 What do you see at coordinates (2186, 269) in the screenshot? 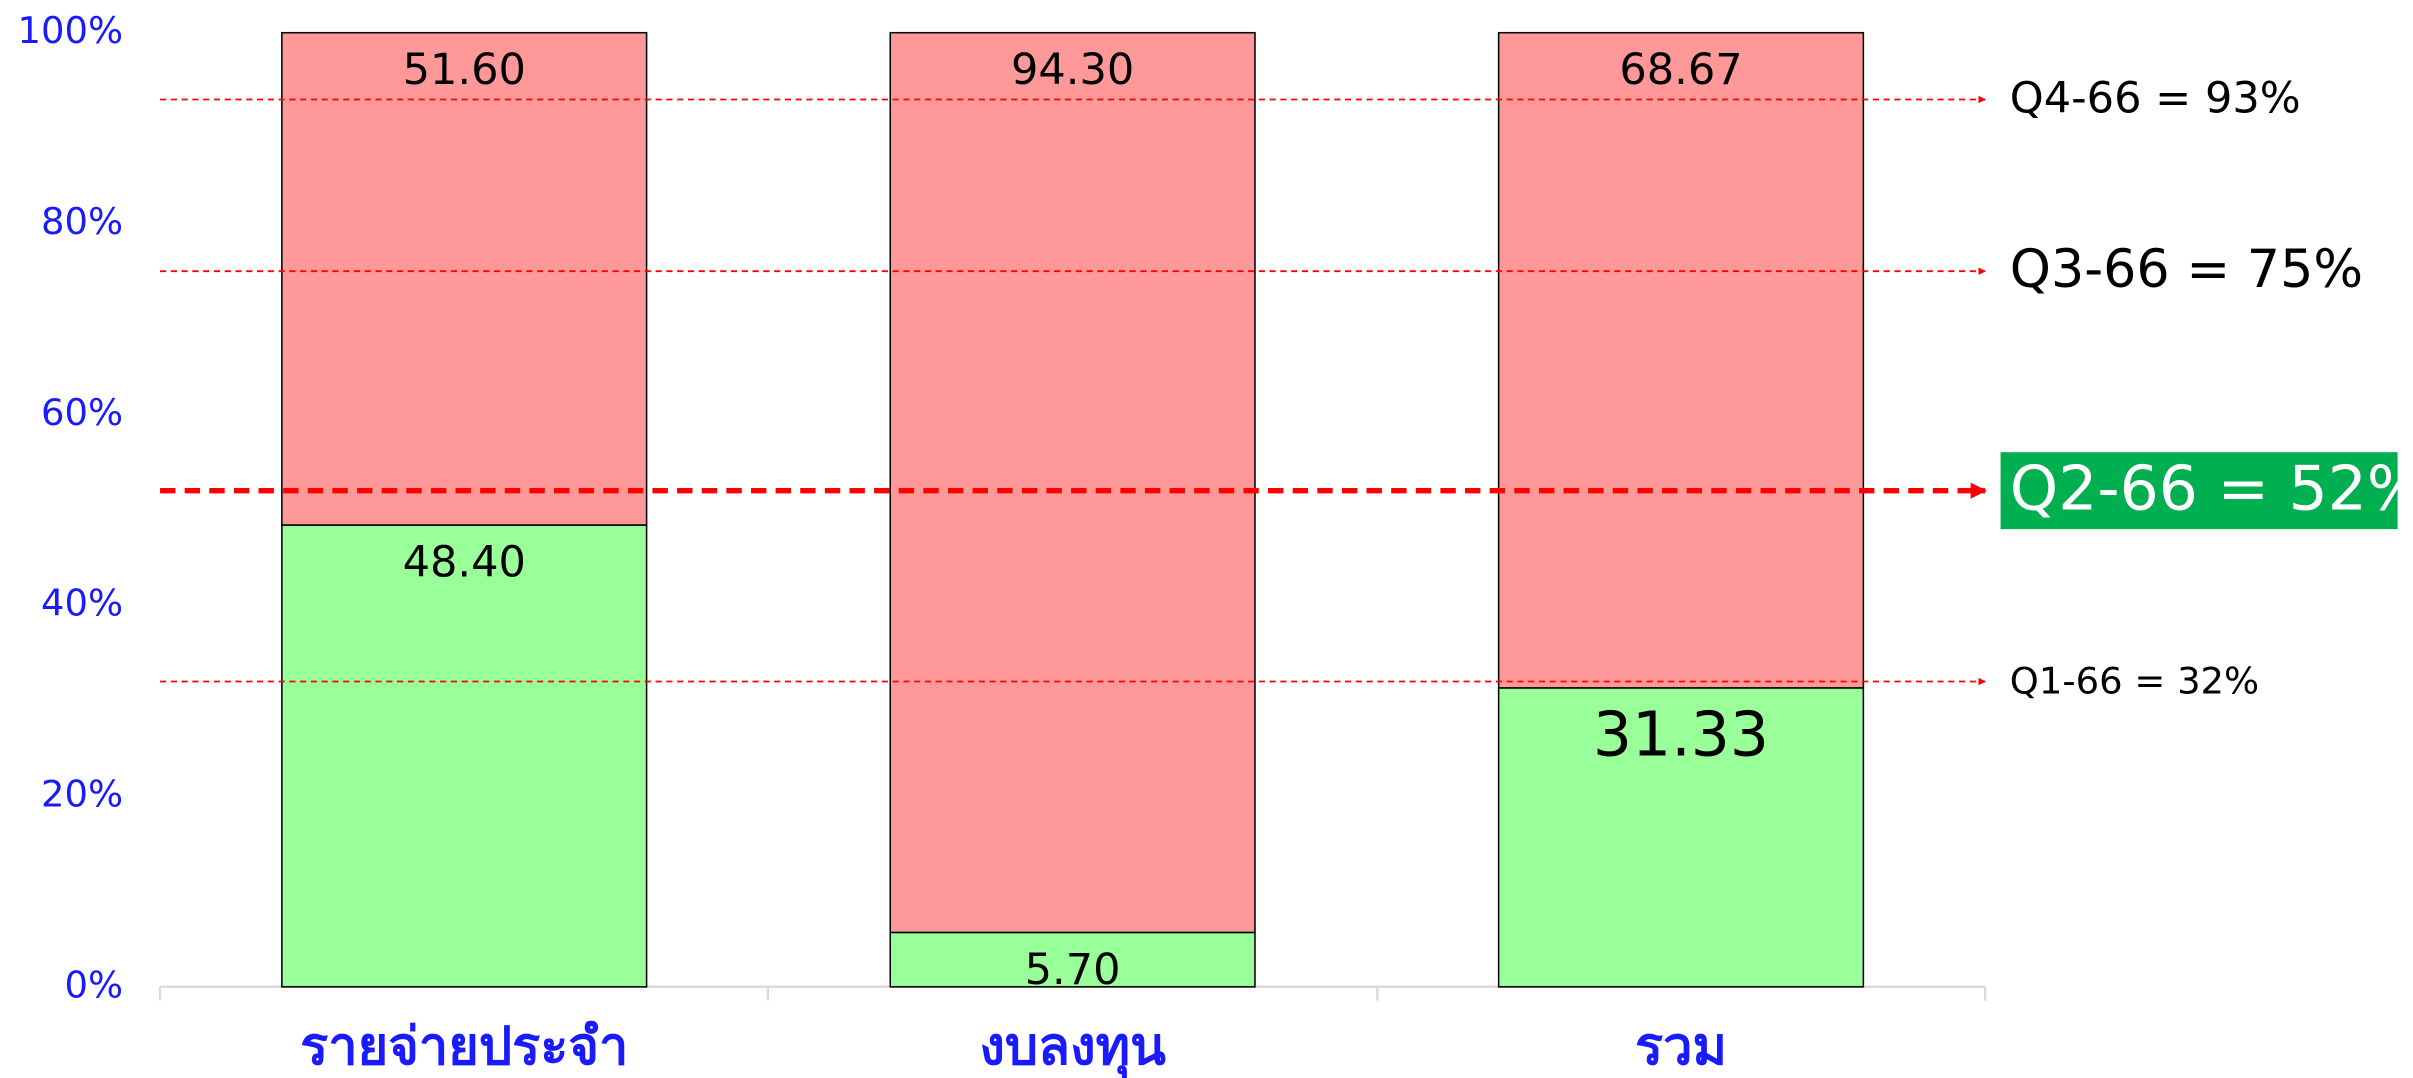
I see `reference-label: Q3-66 = 75%` at bounding box center [2186, 269].